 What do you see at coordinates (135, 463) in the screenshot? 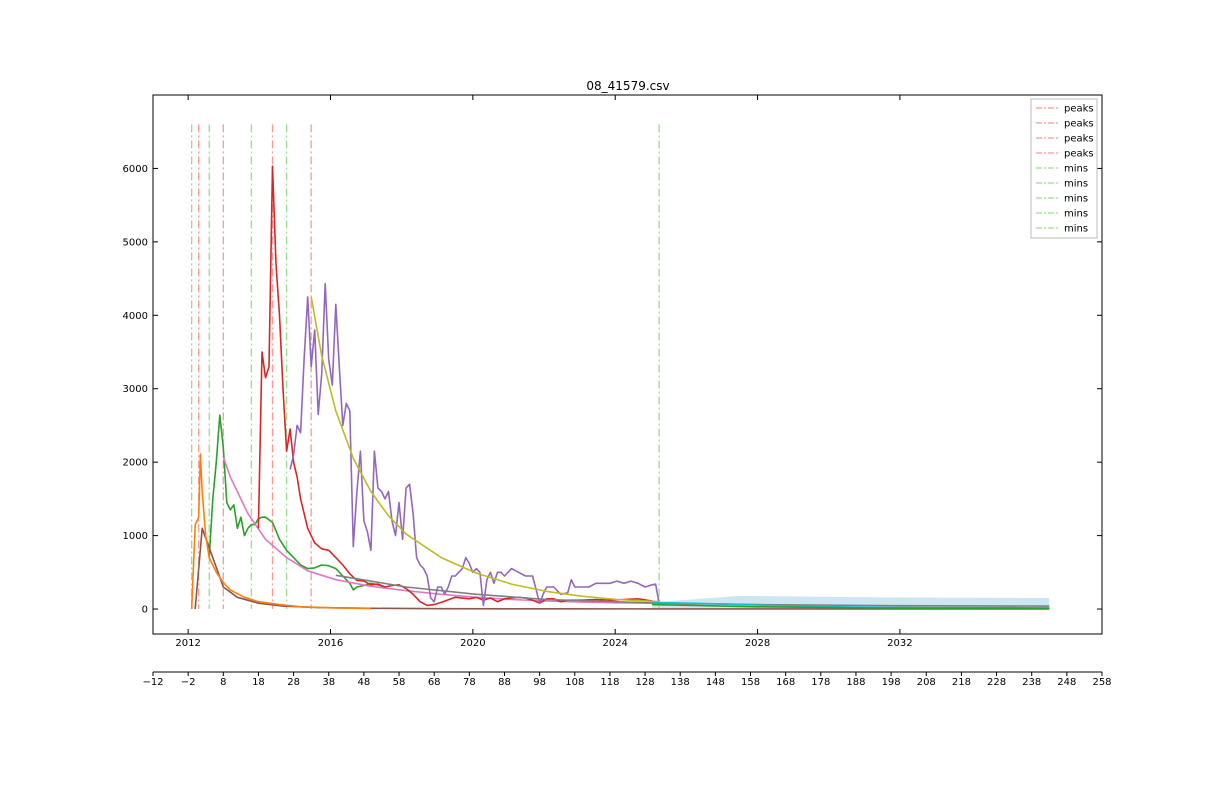
I see `y-tick-label: 2000` at bounding box center [135, 463].